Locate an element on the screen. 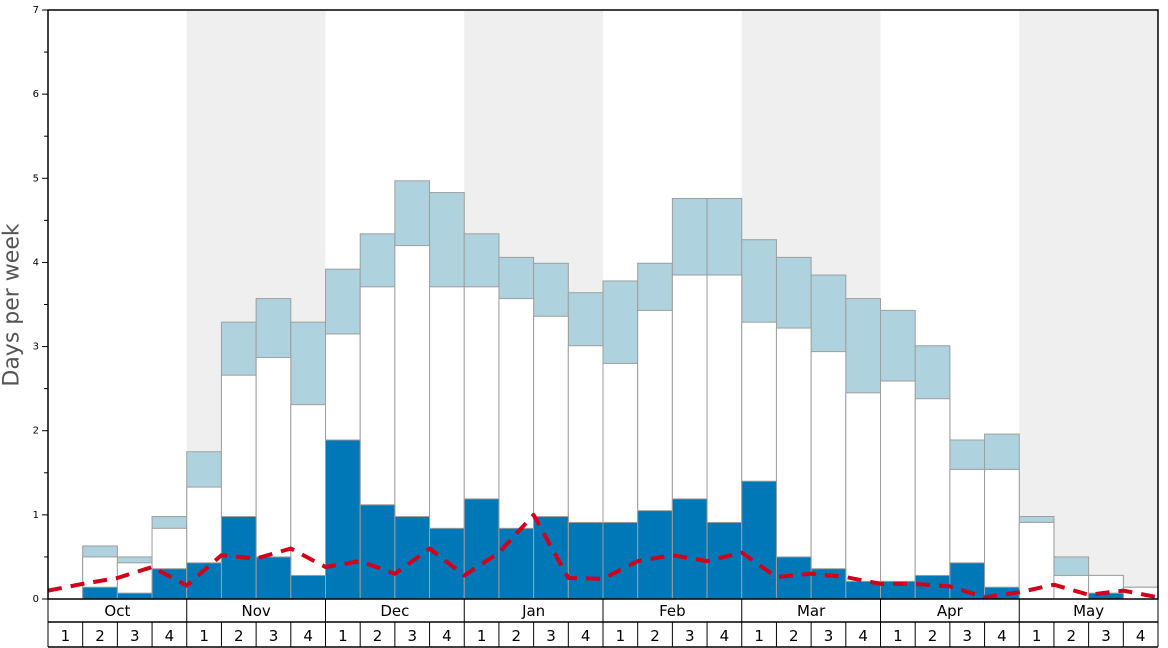 This screenshot has height=648, width=1168. week-label-19: 3 is located at coordinates (690, 636).